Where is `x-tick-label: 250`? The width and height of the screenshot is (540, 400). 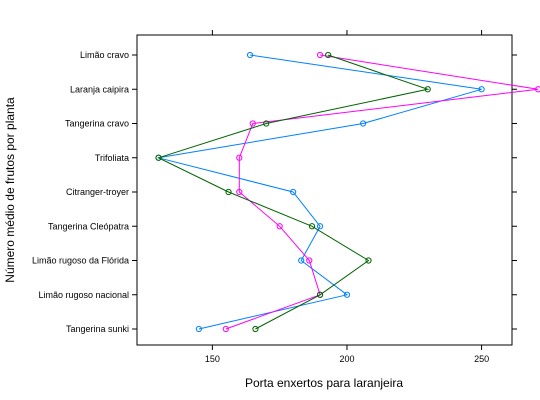 x-tick-label: 250 is located at coordinates (481, 359).